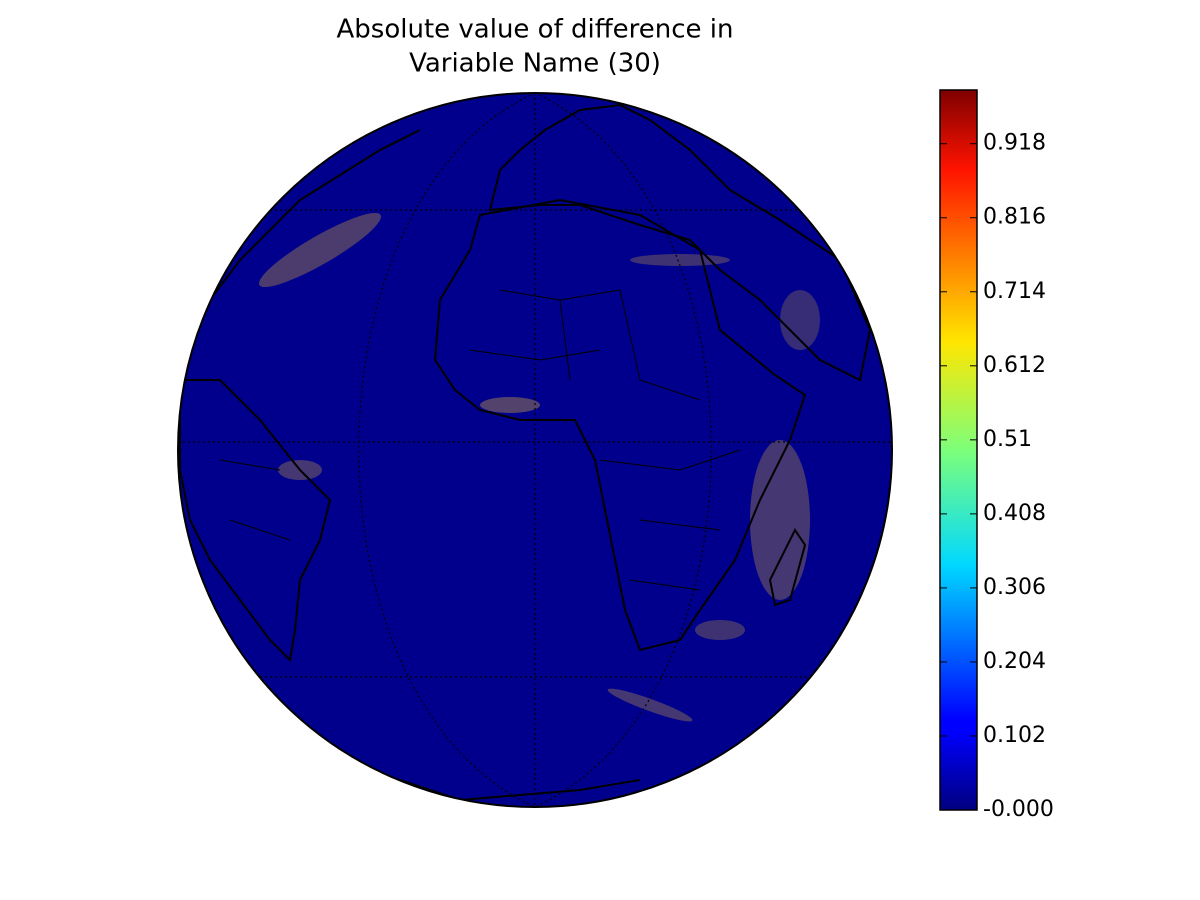  I want to click on south-america, so click(255, 521).